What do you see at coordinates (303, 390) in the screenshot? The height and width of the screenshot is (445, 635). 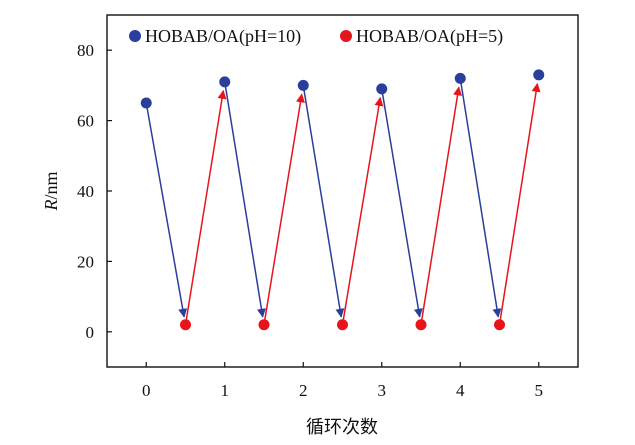 I see `x-tick-label-2: 2` at bounding box center [303, 390].